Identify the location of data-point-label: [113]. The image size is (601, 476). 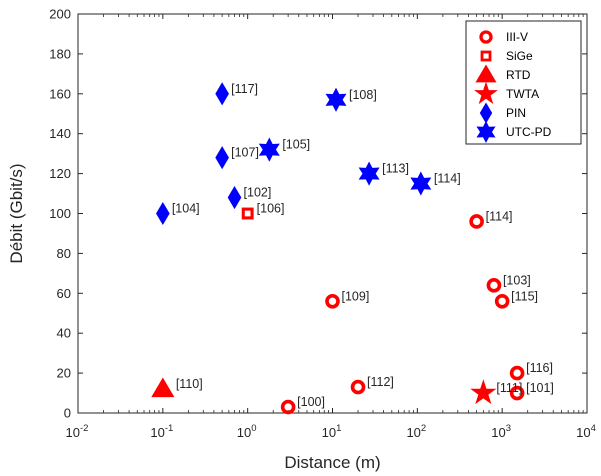
(395, 169).